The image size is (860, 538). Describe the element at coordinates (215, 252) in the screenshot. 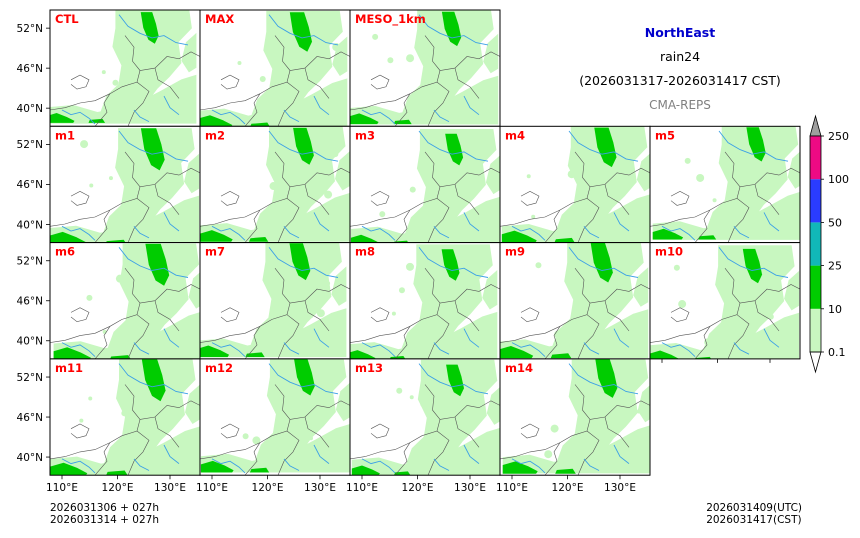

I see `panel-label: m7` at that location.